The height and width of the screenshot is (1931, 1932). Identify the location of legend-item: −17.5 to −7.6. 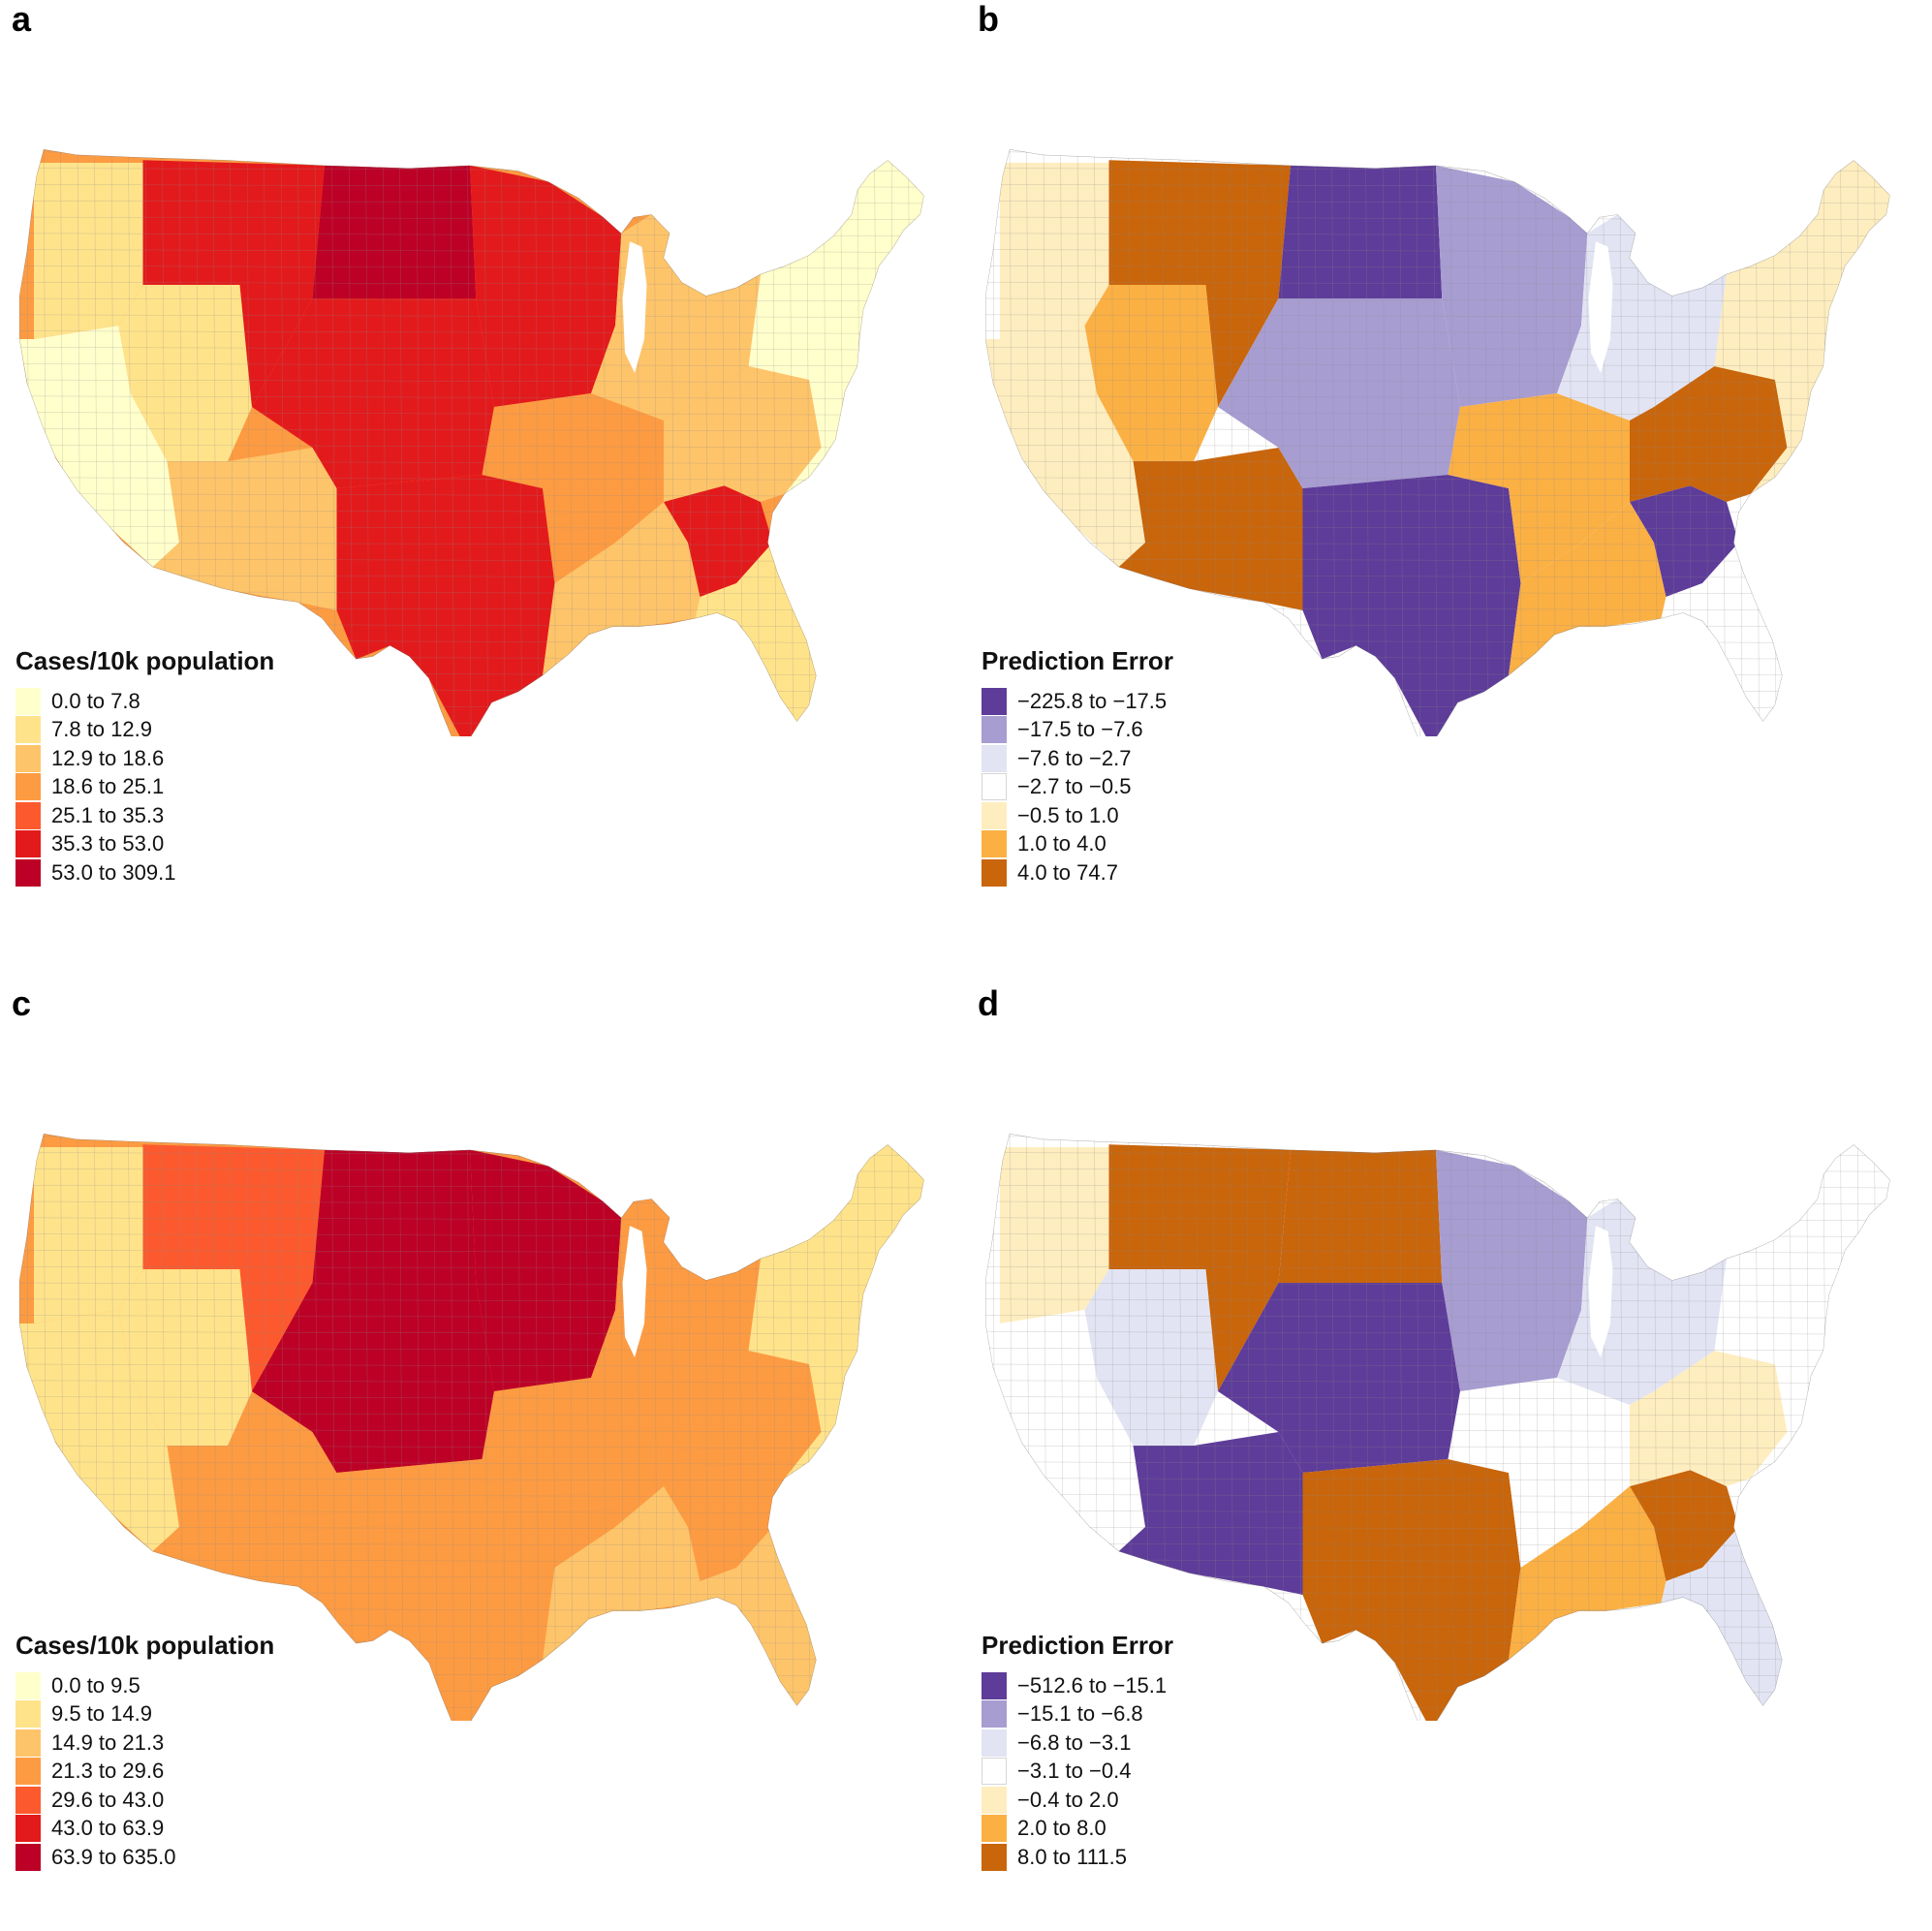
(1077, 730).